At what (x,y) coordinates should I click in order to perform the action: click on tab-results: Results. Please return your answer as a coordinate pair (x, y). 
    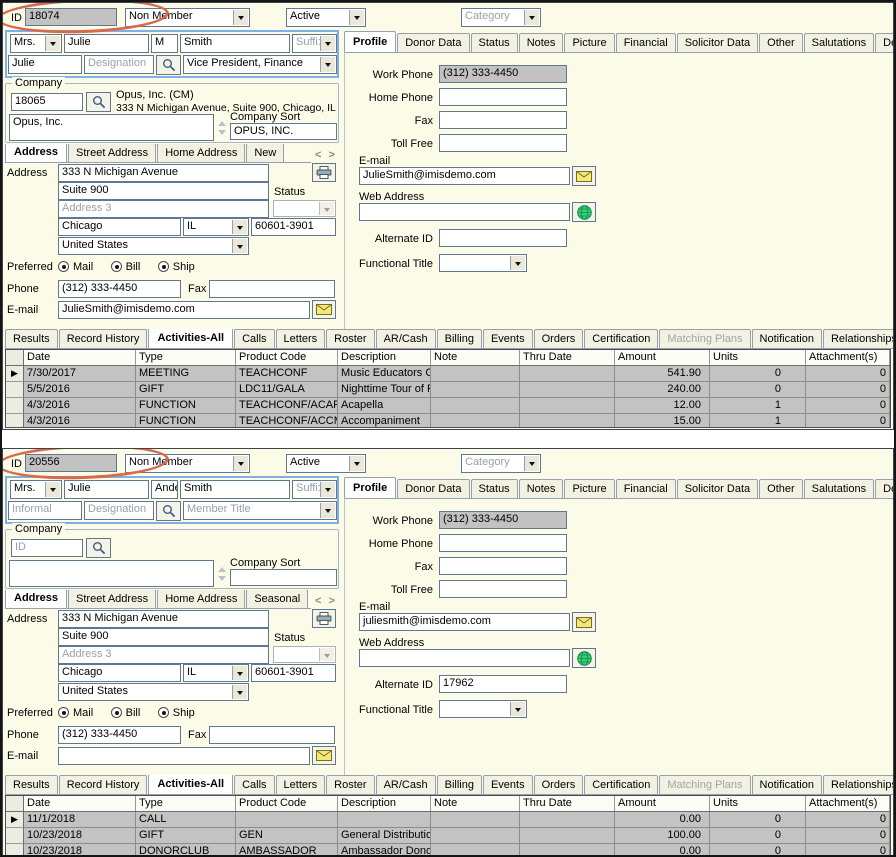
    Looking at the image, I should click on (31, 338).